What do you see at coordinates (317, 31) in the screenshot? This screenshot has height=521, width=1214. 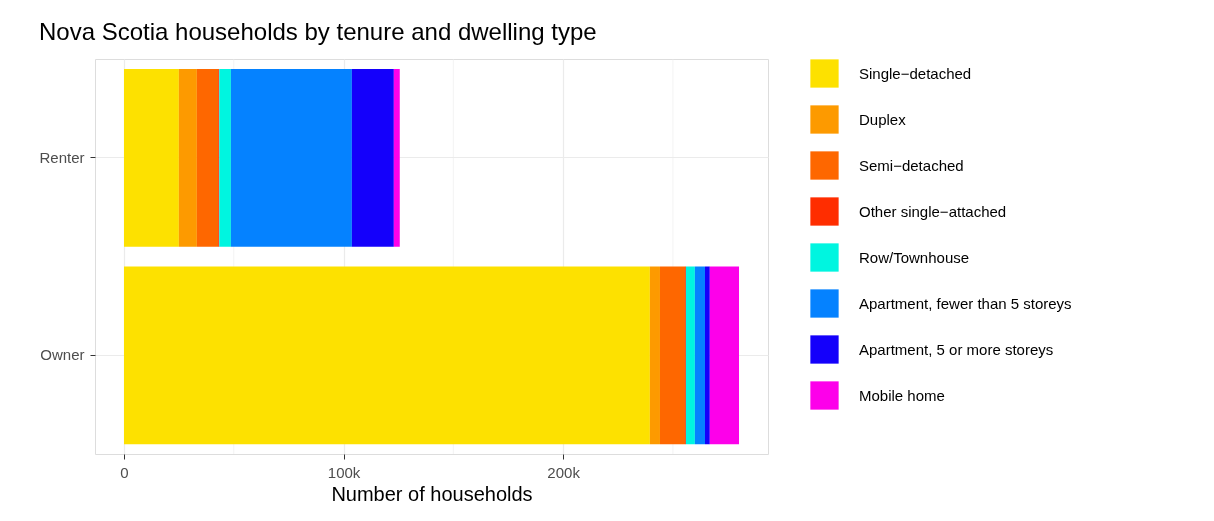 I see `chart-title: Nova Scotia households by tenure and dwelling type` at bounding box center [317, 31].